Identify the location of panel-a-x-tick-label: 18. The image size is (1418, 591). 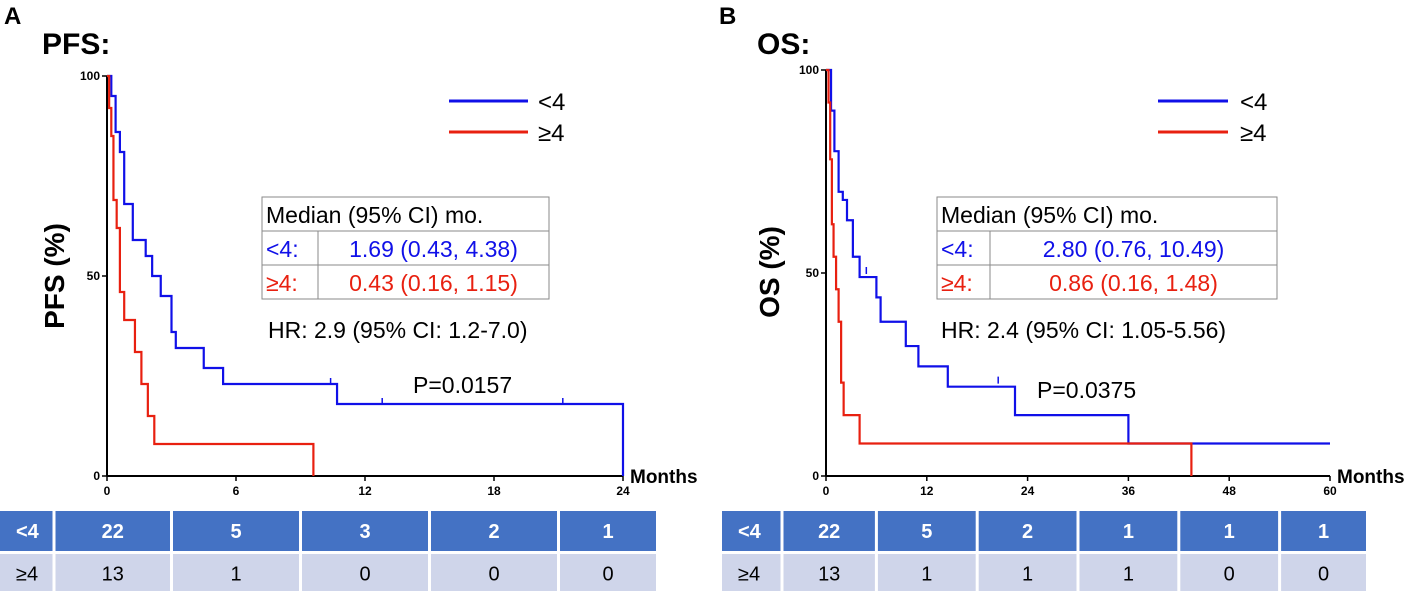
(494, 491).